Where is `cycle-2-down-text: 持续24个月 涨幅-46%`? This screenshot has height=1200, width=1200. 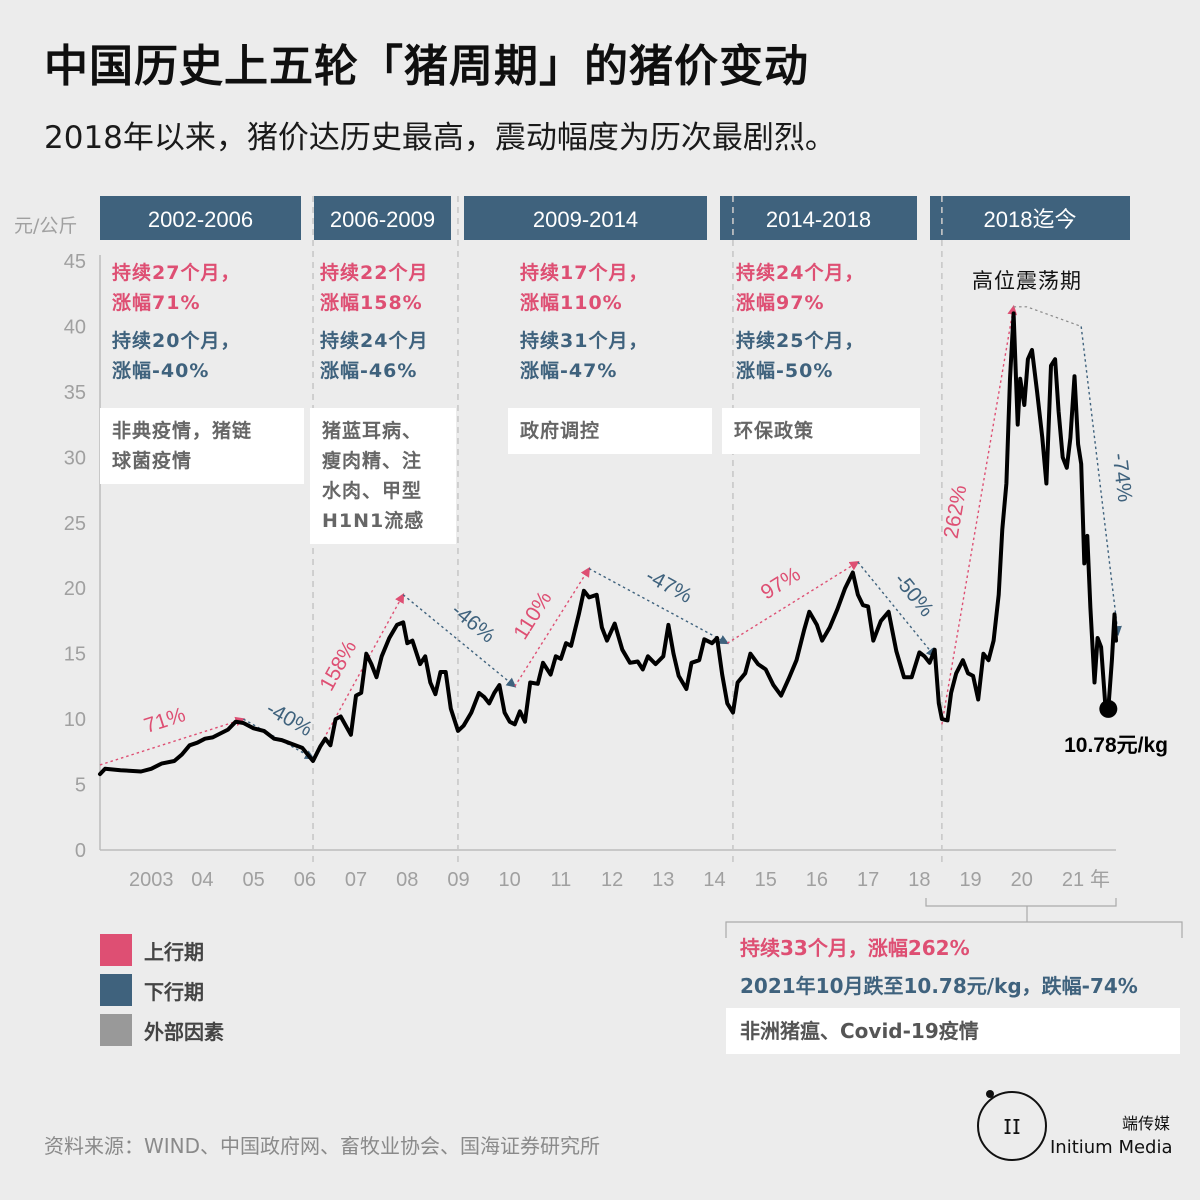
cycle-2-down-text: 持续24个月 涨幅-46% is located at coordinates (374, 356).